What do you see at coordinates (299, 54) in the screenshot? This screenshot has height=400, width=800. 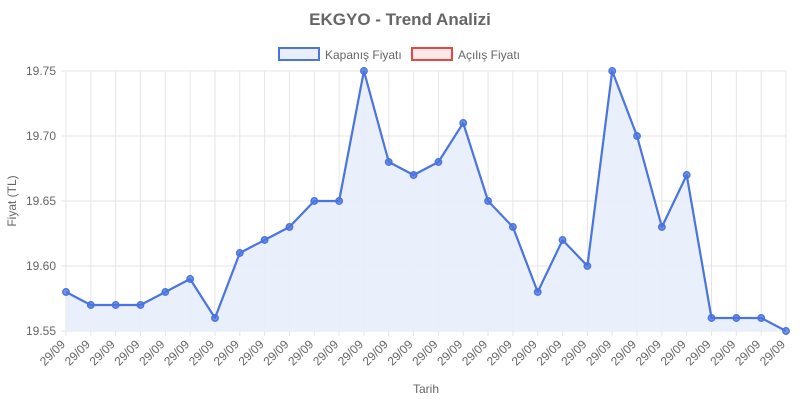 I see `legend-swatch-closing` at bounding box center [299, 54].